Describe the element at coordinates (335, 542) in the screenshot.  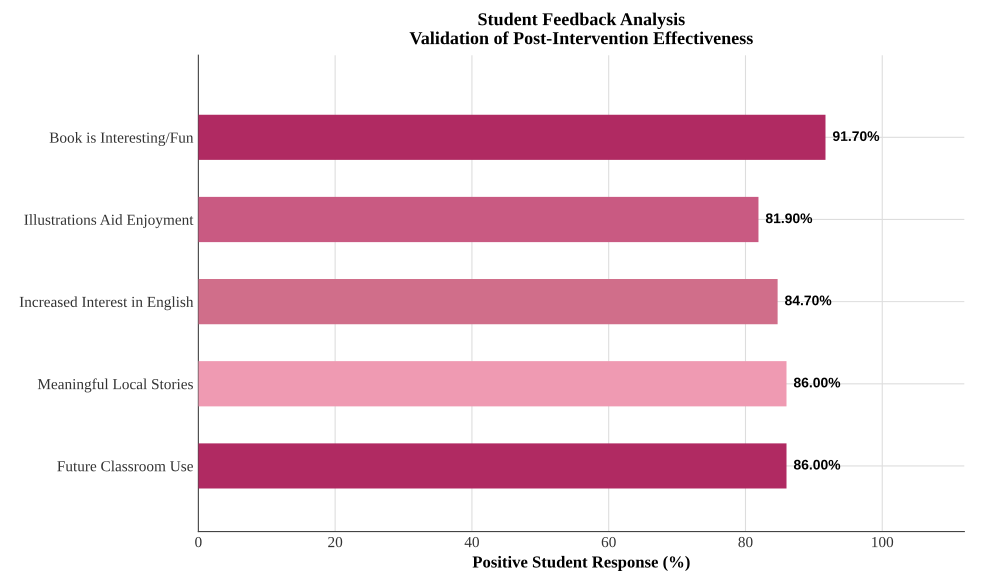
I see `x-tick-label: 20` at that location.